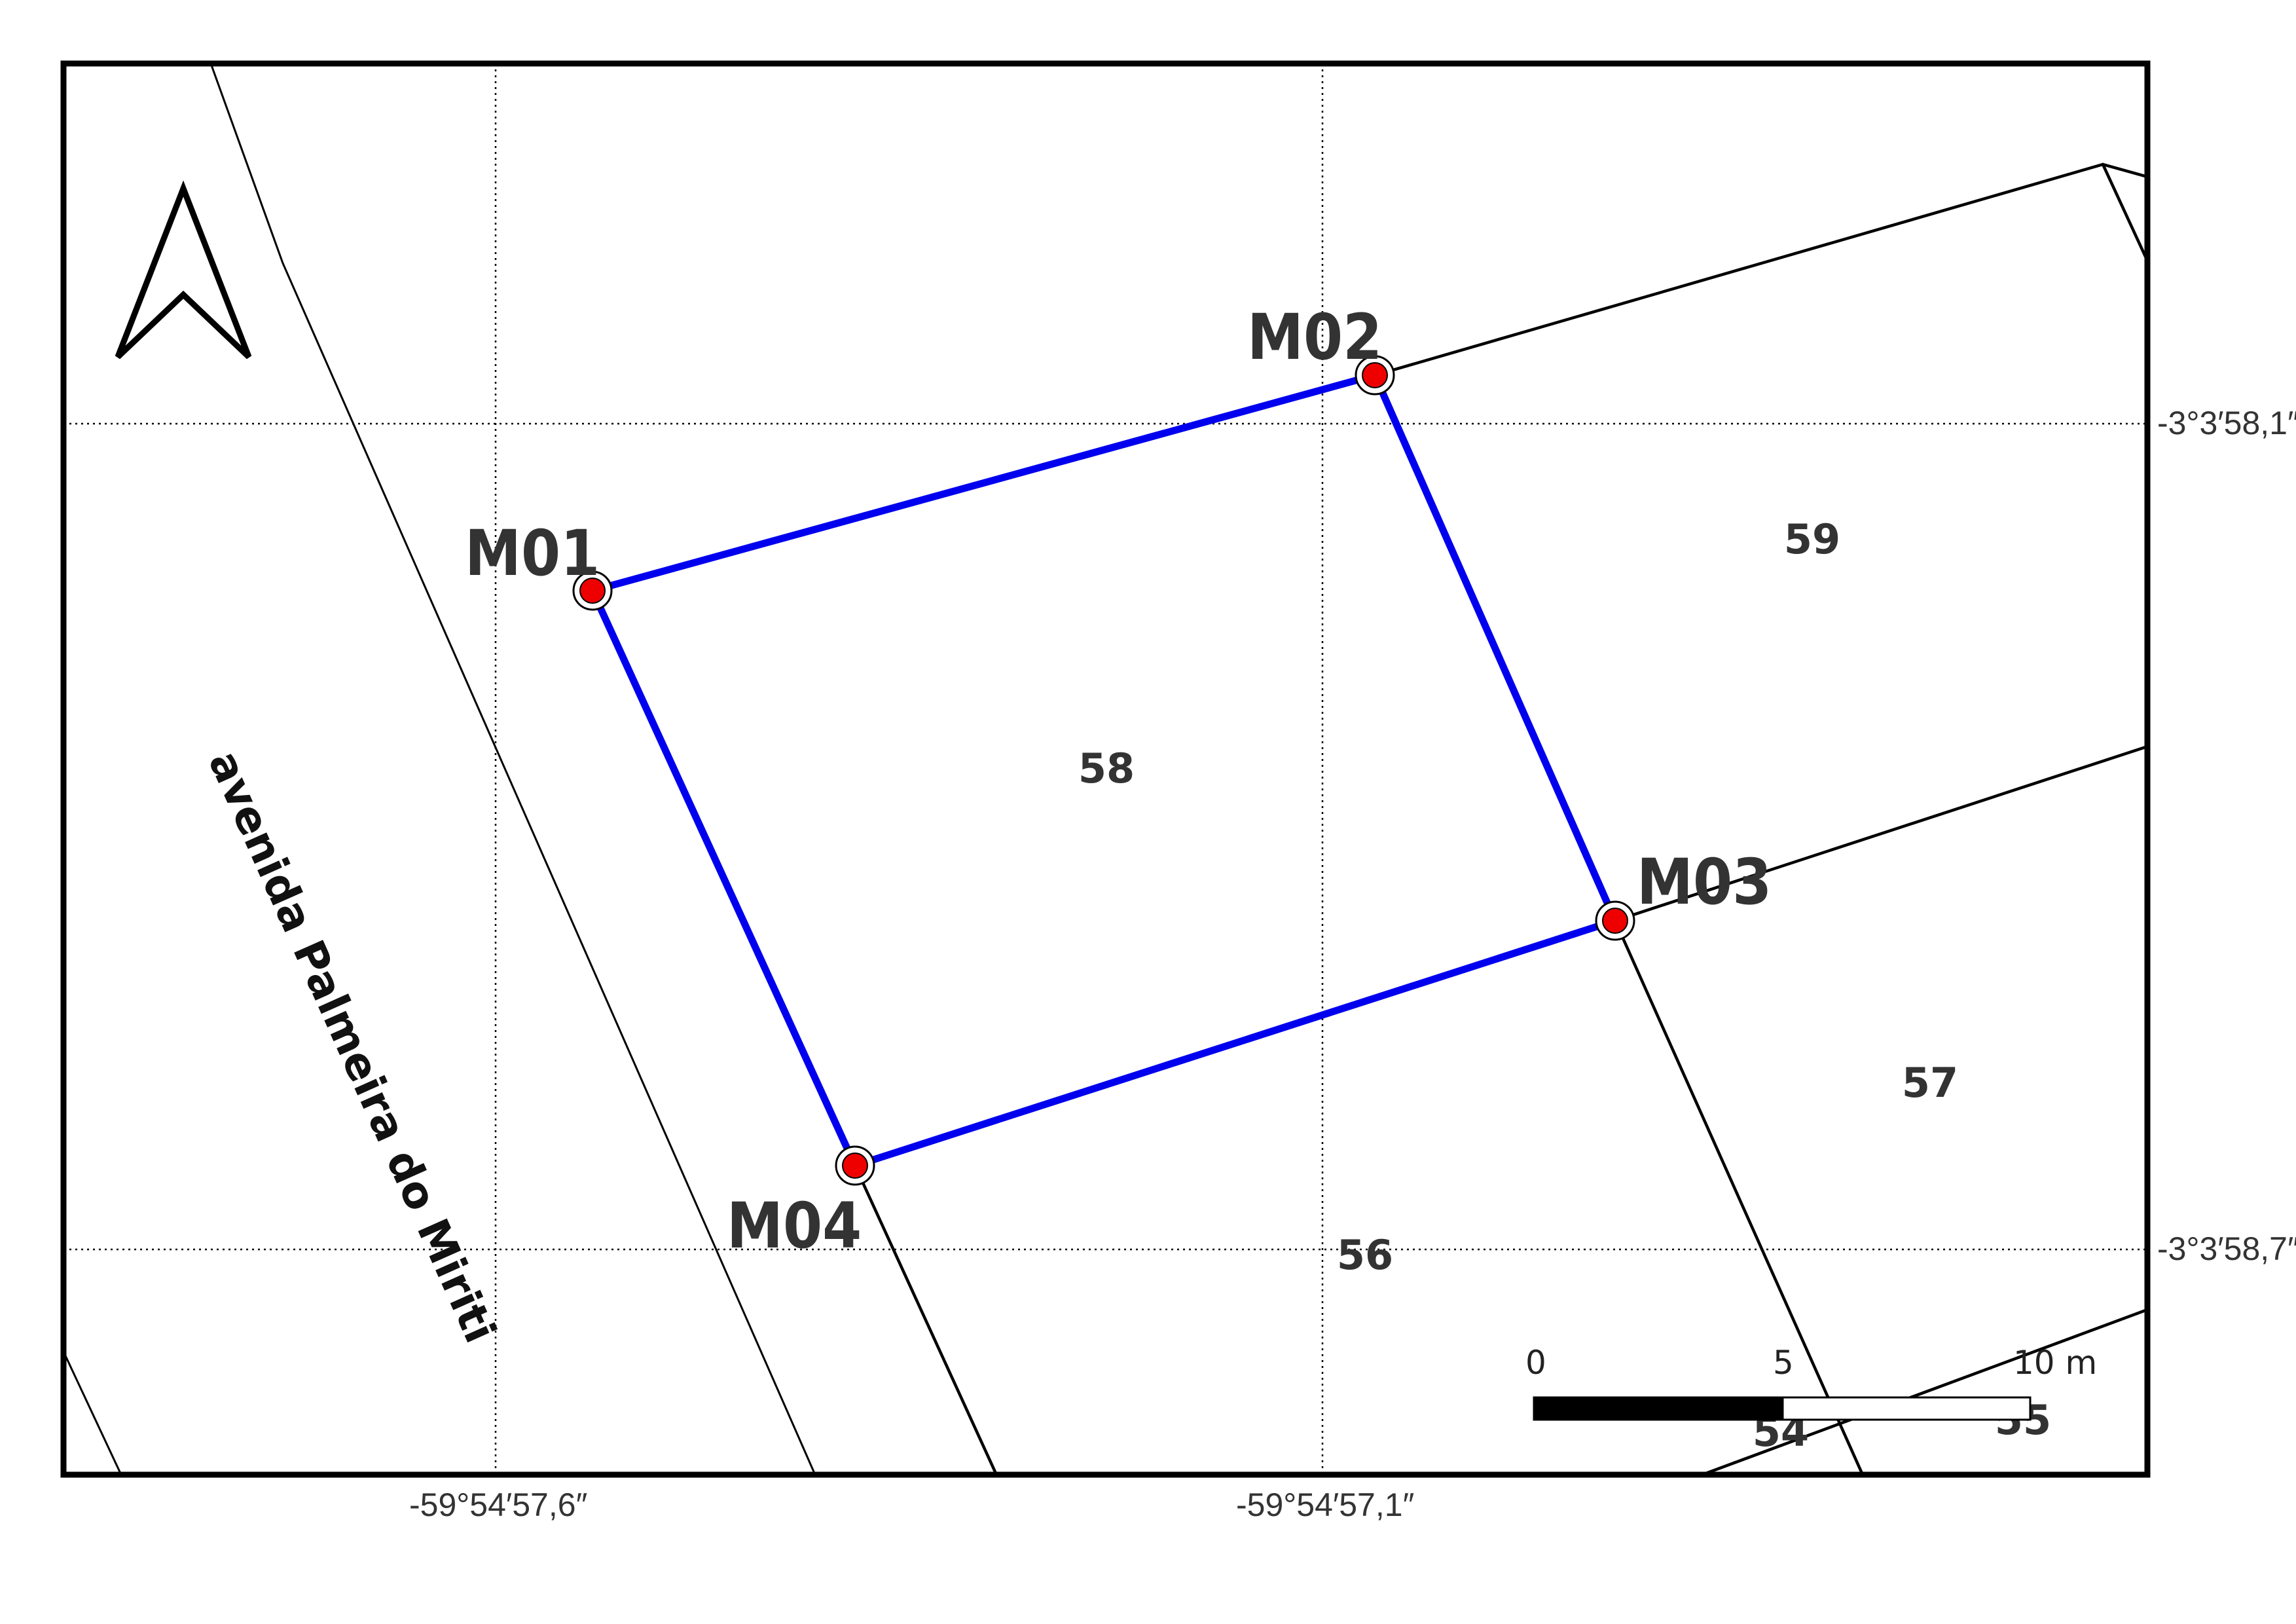  Describe the element at coordinates (532, 553) in the screenshot. I see `vertex-label-m01: M01` at that location.